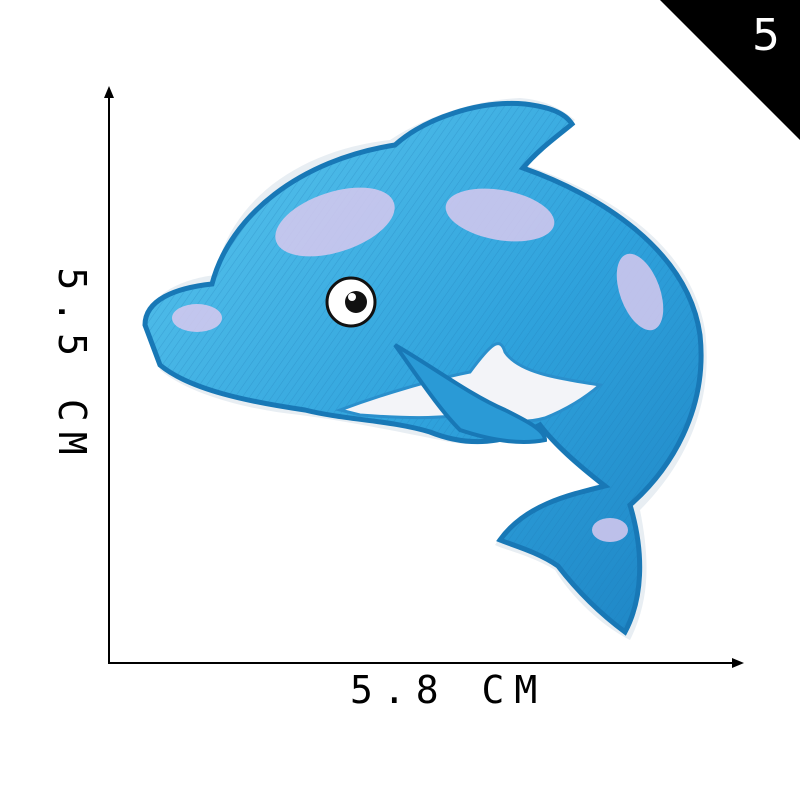  I want to click on width-label: 5.8 CM, so click(449, 690).